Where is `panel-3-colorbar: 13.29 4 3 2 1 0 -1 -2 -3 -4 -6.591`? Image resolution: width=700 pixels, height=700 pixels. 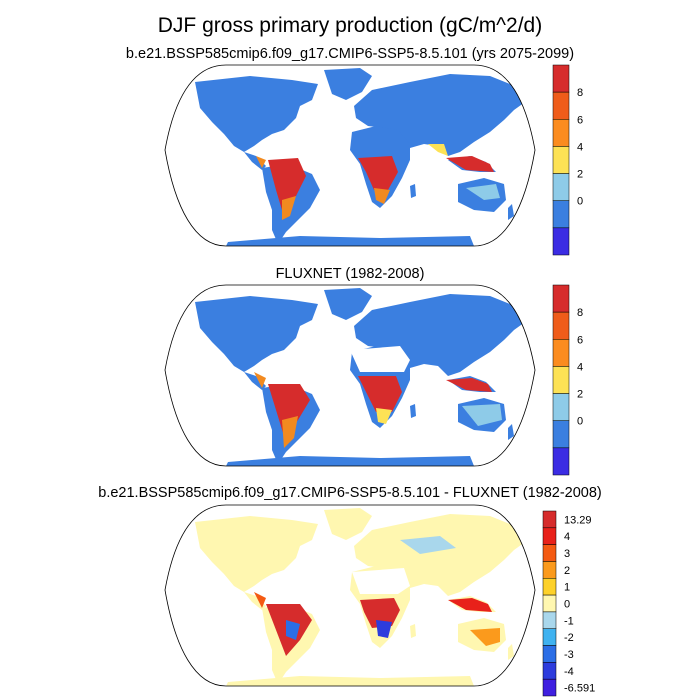 panel-3-colorbar: 13.29 4 3 2 1 0 -1 -2 -3 -4 -6.591 is located at coordinates (568, 603).